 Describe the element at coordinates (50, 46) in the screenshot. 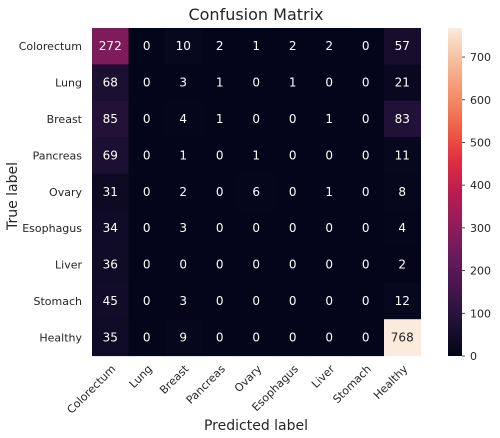

I see `y-tick-label: Colorectum` at that location.